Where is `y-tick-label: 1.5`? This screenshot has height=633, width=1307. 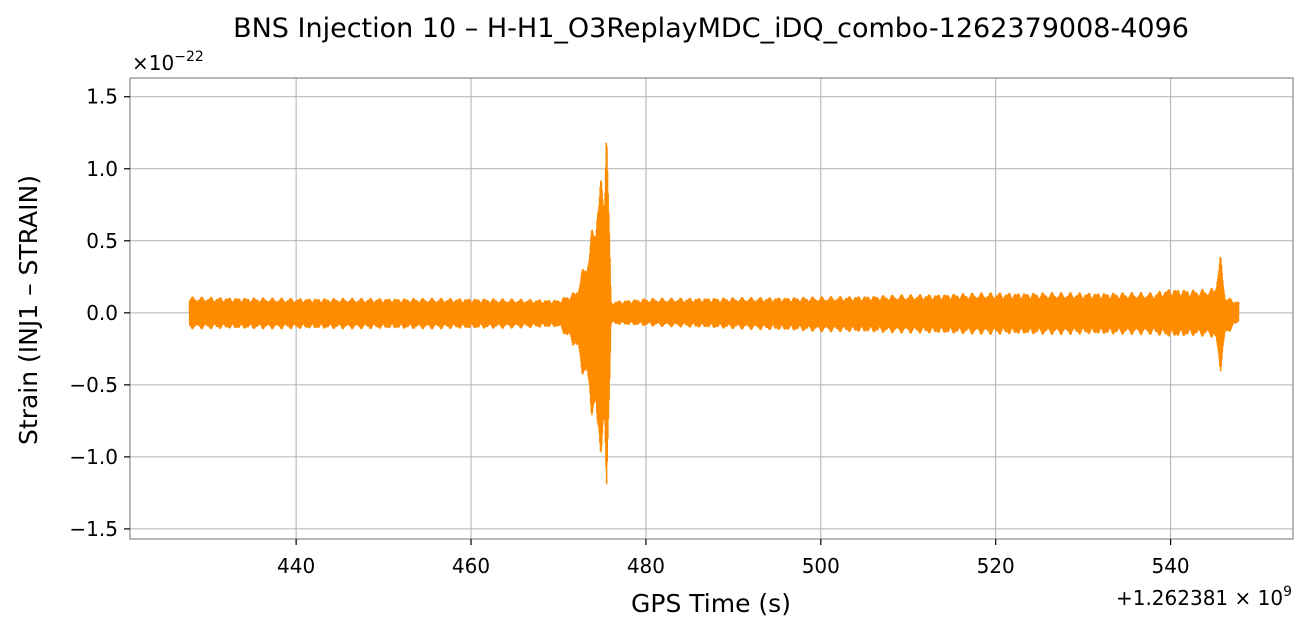 y-tick-label: 1.5 is located at coordinates (102, 97).